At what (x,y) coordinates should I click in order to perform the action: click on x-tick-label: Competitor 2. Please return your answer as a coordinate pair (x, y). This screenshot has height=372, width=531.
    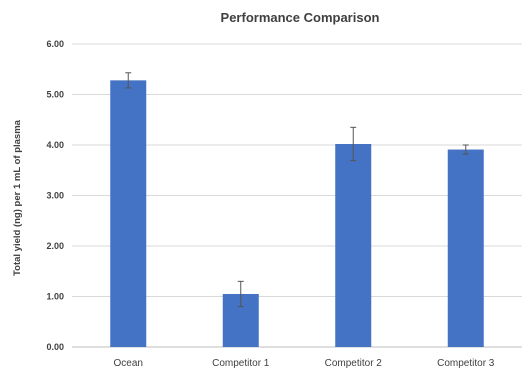
    Looking at the image, I should click on (354, 363).